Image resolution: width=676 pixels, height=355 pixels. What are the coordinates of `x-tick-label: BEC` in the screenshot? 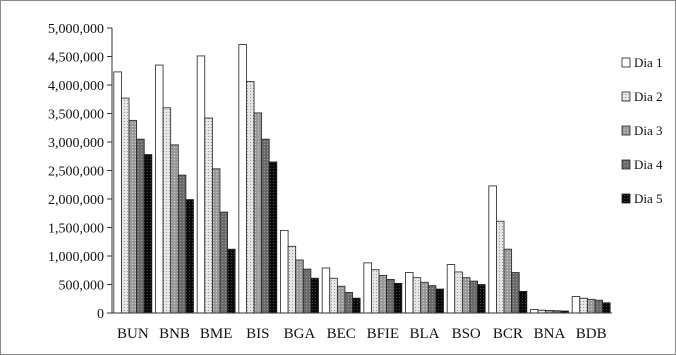 It's located at (341, 334).